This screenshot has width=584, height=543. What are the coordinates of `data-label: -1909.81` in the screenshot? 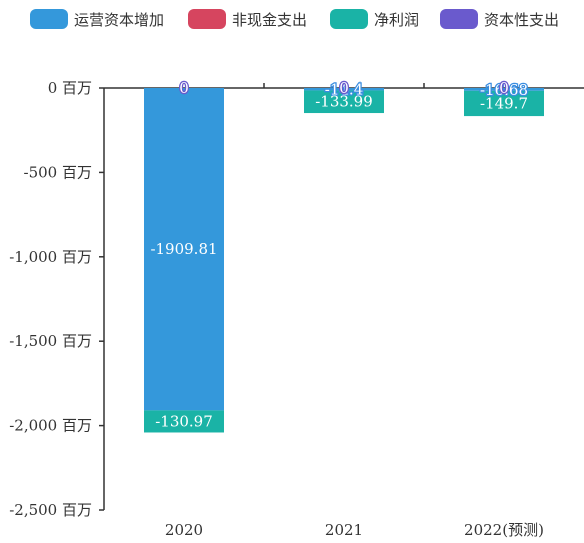 It's located at (183, 249).